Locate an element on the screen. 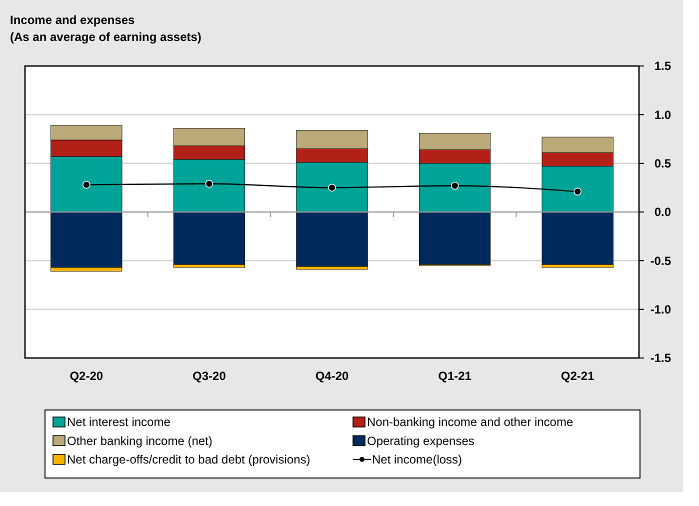 The height and width of the screenshot is (506, 699). x-tick-label: Q4-20 is located at coordinates (332, 376).